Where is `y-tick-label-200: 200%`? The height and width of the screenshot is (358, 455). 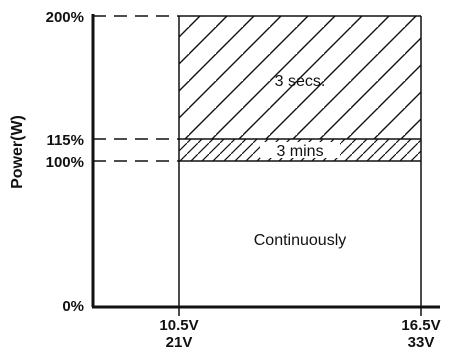 y-tick-label-200: 200% is located at coordinates (65, 17).